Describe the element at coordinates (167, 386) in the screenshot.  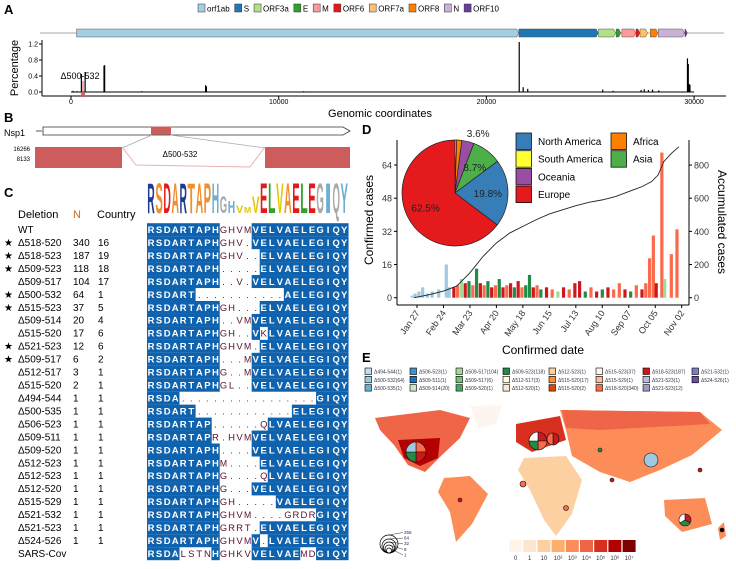
I see `residue: D` at that location.